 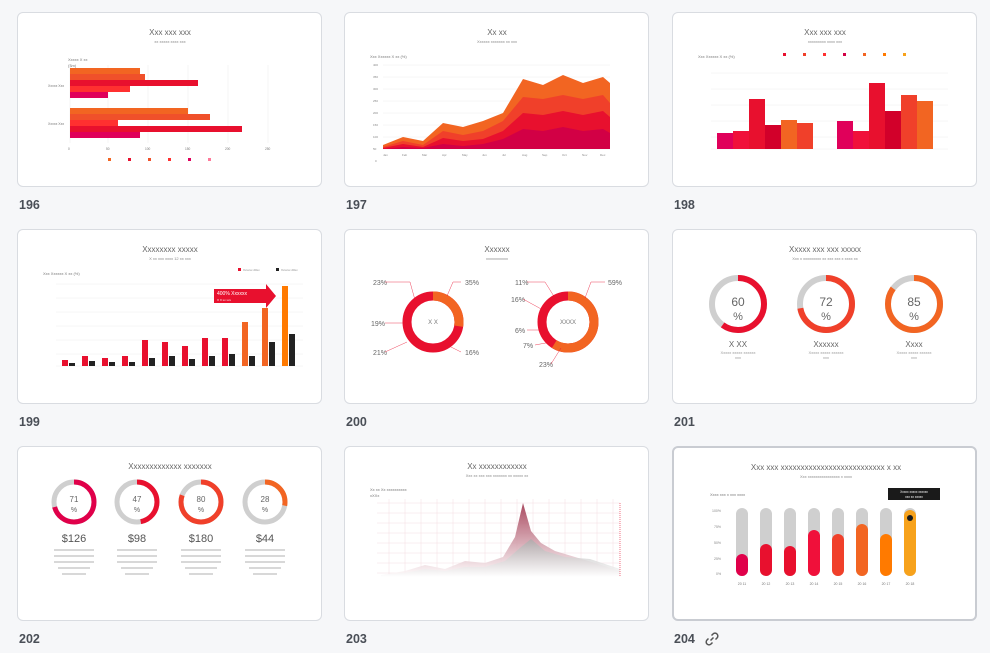 What do you see at coordinates (814, 584) in the screenshot?
I see `svg-text: 20 14` at bounding box center [814, 584].